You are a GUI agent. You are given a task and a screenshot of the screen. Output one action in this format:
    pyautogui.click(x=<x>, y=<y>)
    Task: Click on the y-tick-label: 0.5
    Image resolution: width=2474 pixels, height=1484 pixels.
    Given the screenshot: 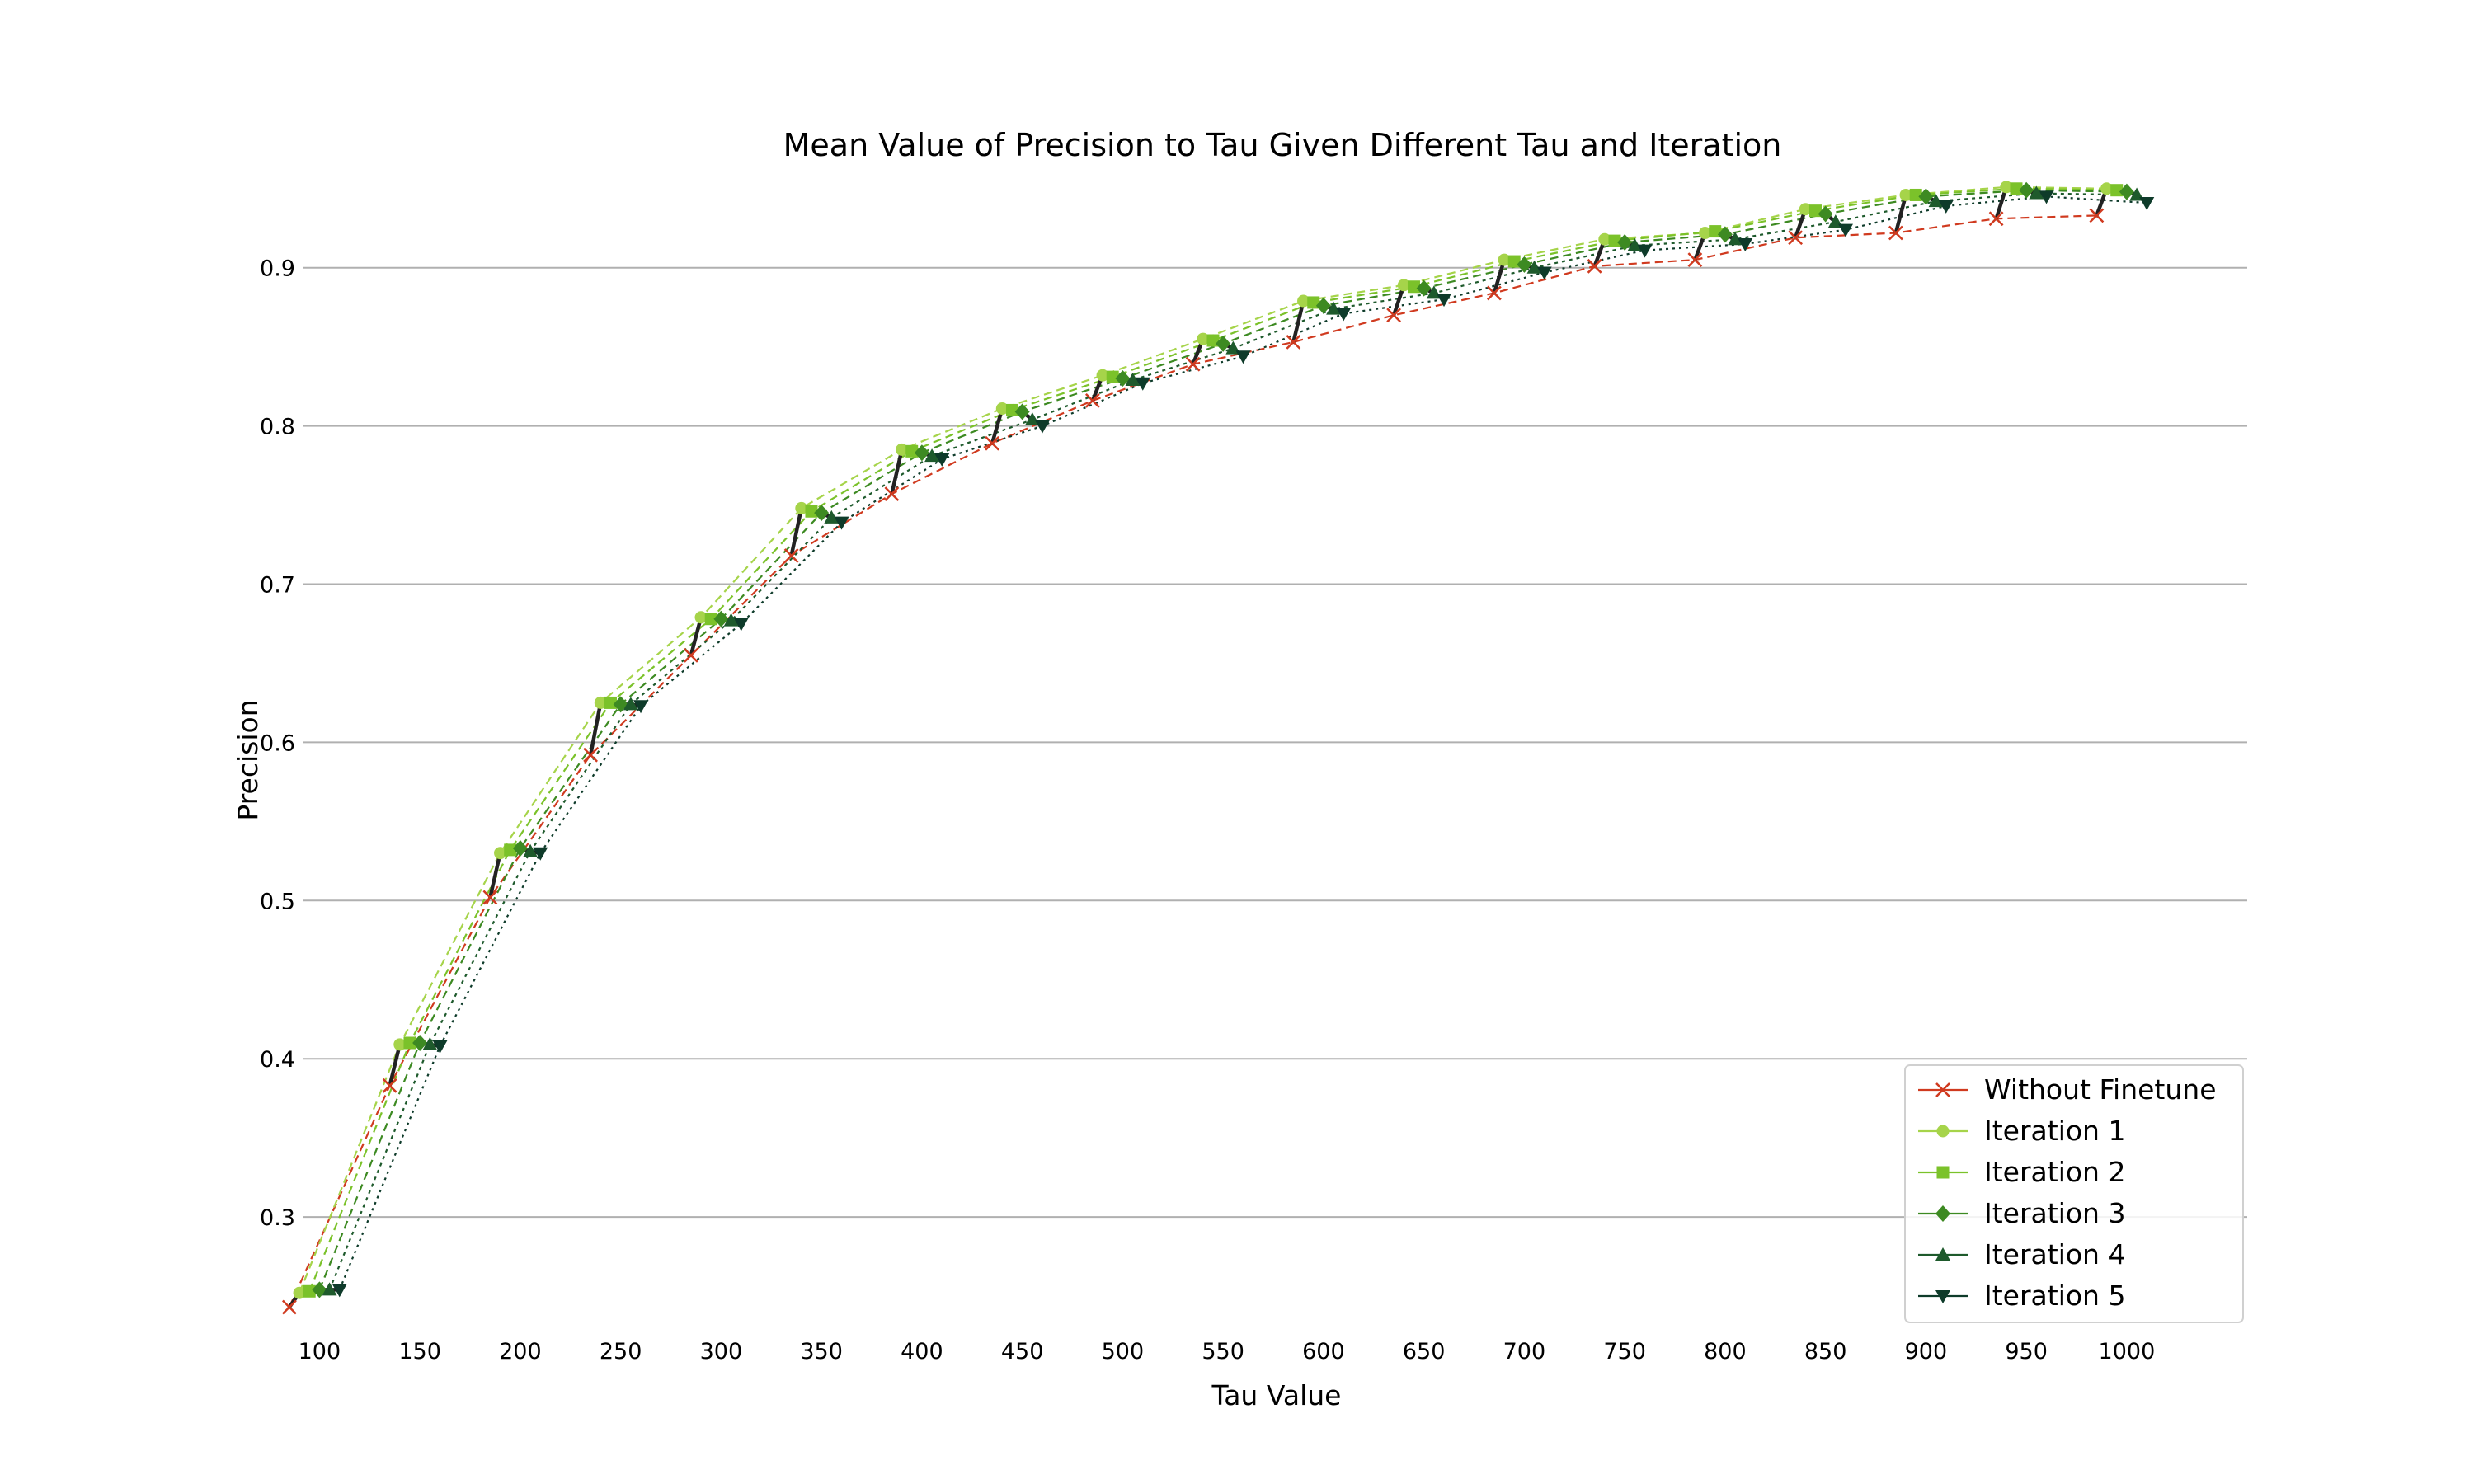 What is the action you would take?
    pyautogui.click(x=277, y=901)
    